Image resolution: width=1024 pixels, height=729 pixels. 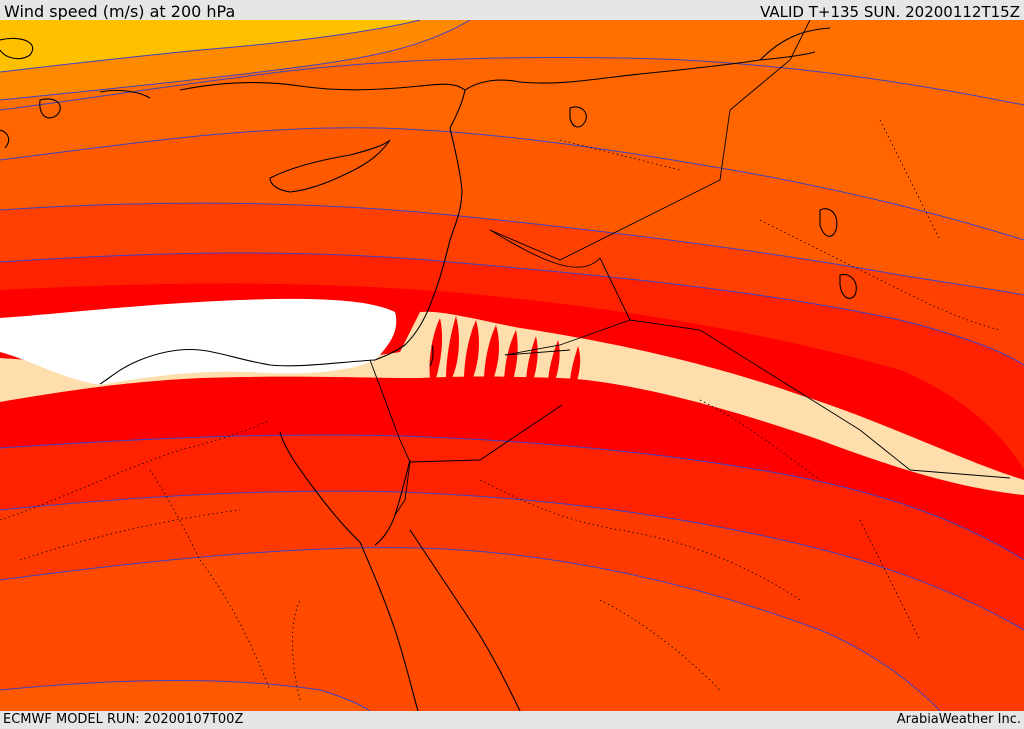 What do you see at coordinates (123, 719) in the screenshot?
I see `model-run: ECMWF MODEL RUN: 20200107T00Z` at bounding box center [123, 719].